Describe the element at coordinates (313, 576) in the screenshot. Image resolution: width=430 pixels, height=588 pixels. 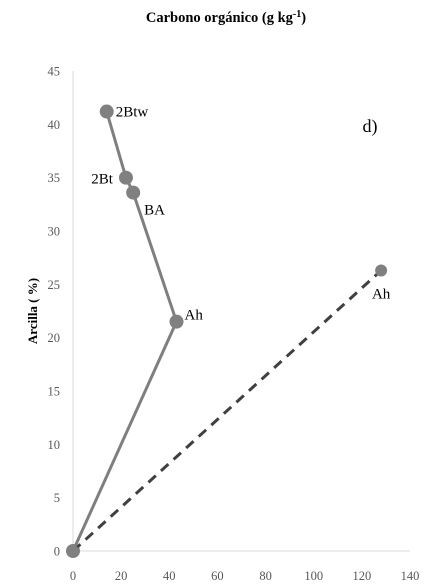
I see `x-tick-label: 100` at that location.